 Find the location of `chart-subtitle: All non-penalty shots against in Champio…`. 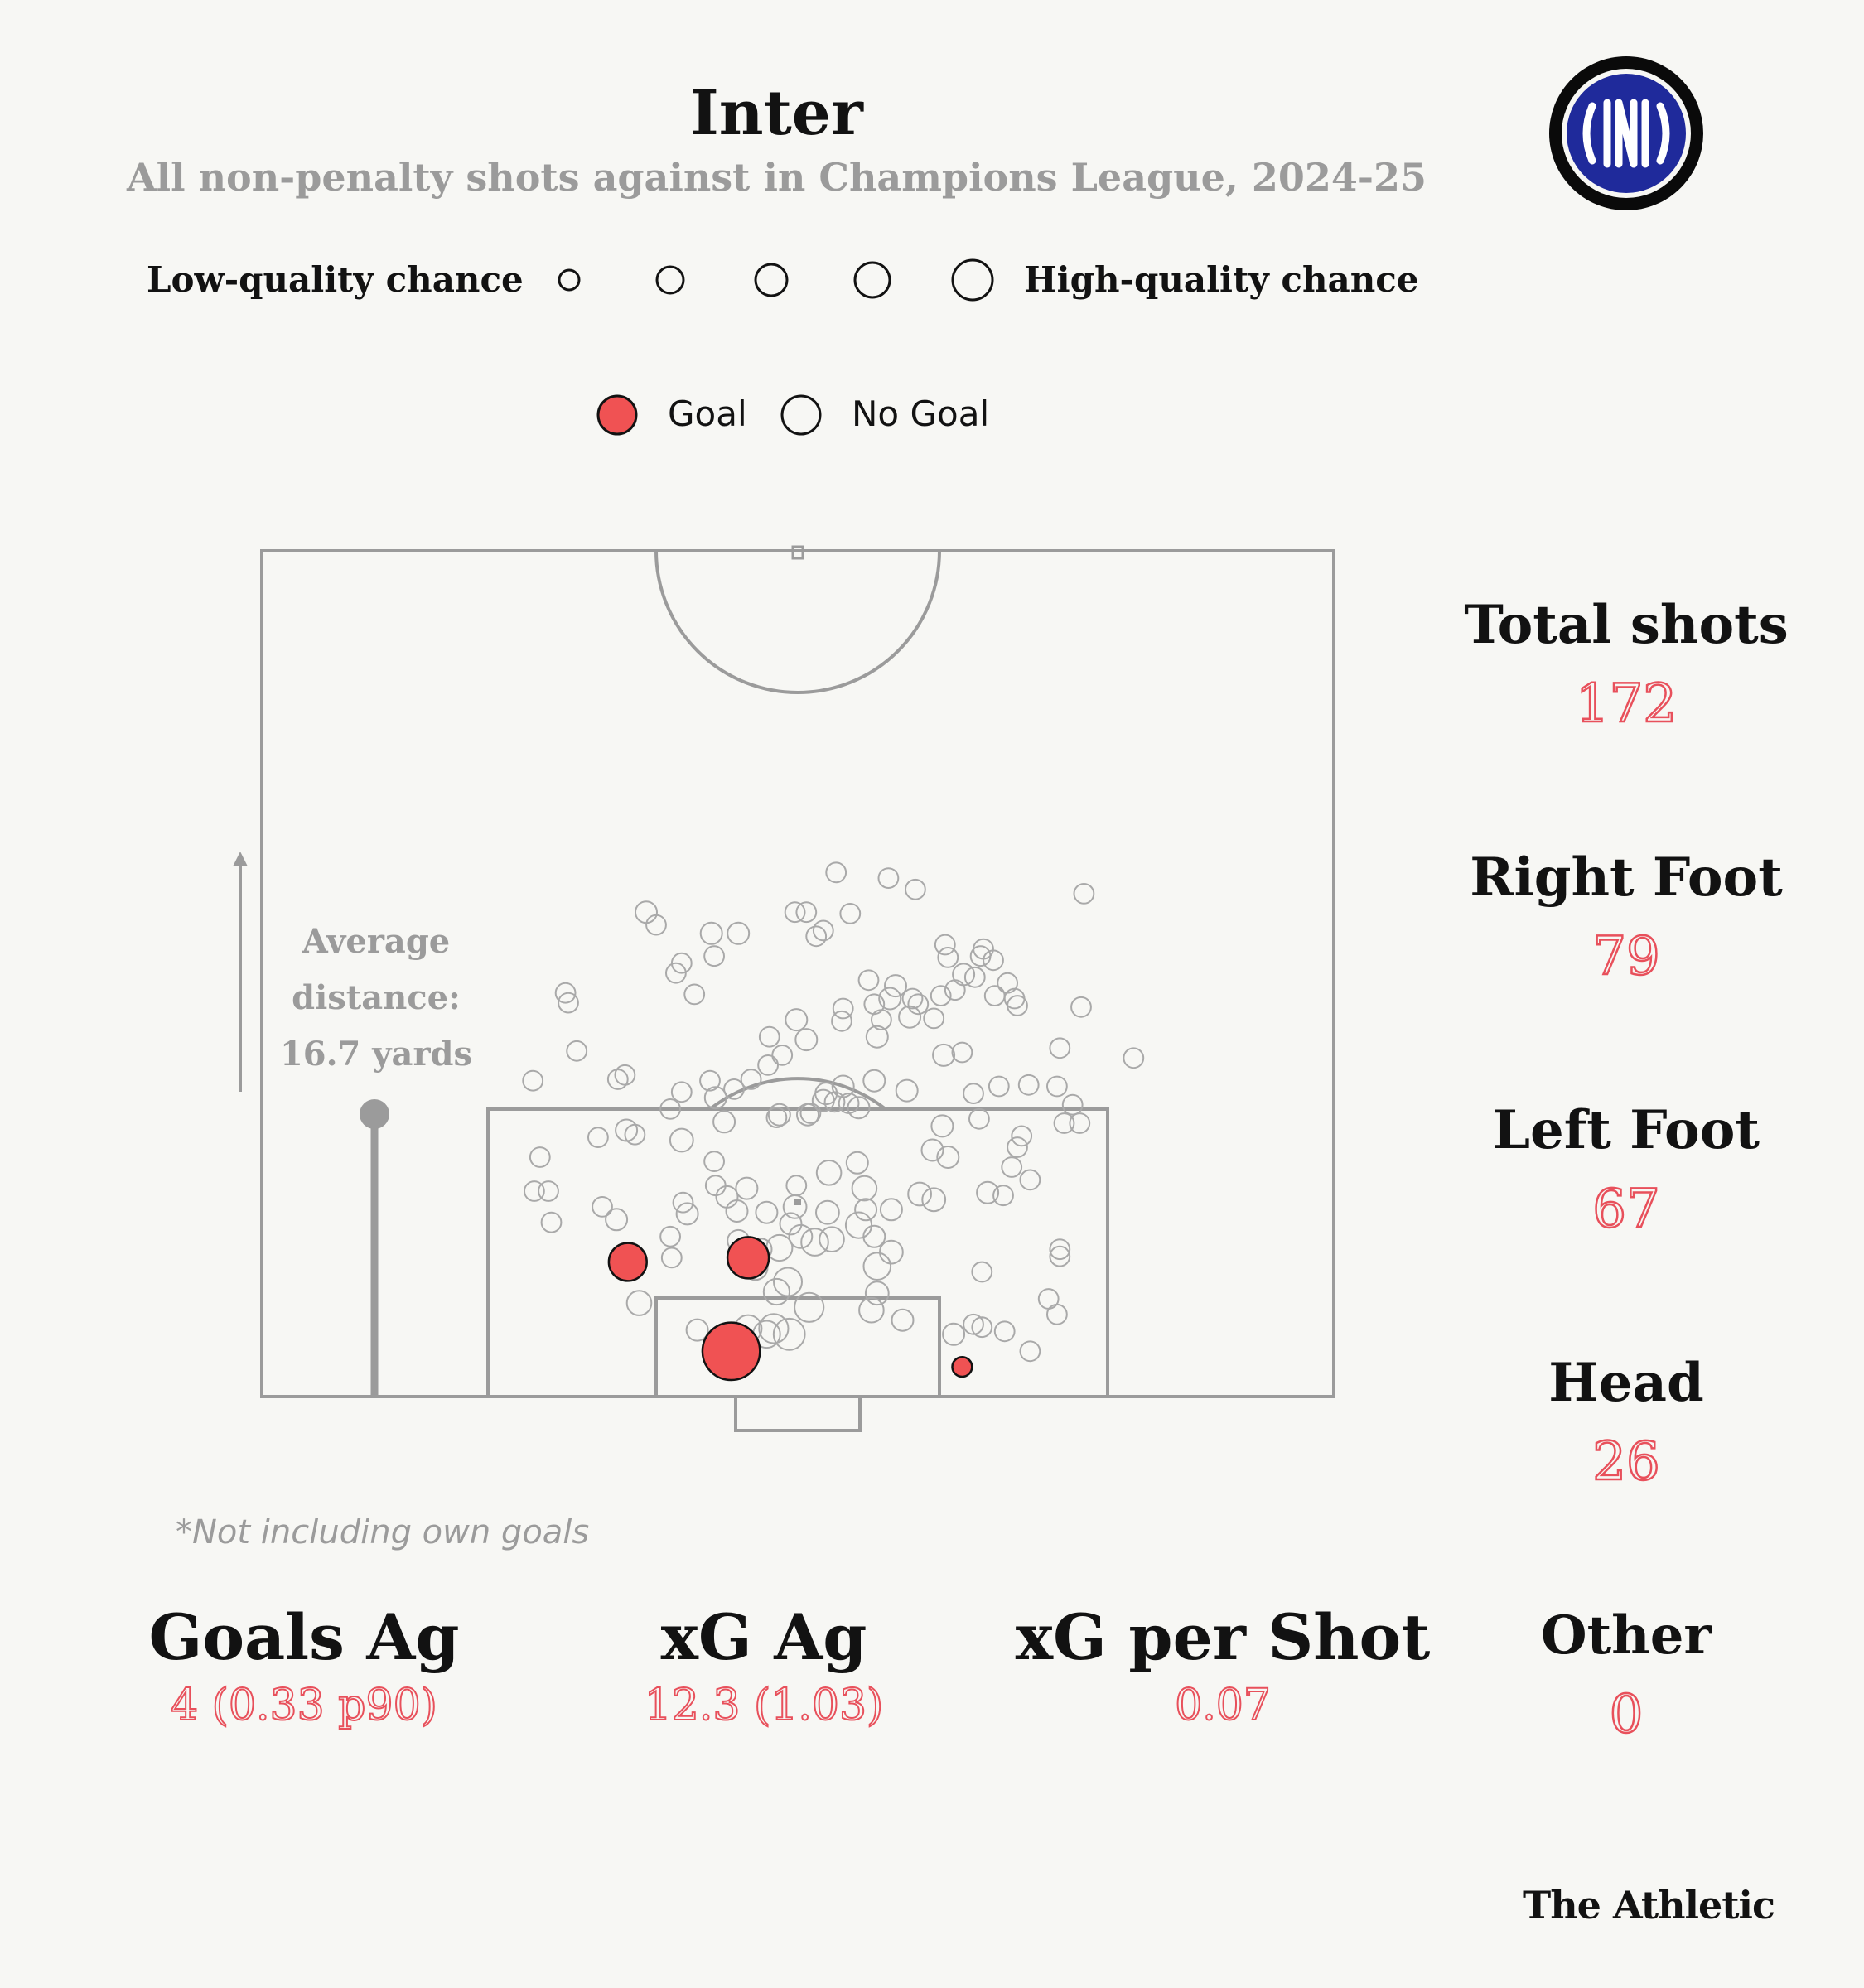

chart-subtitle: All non-penalty shots against in Champio… is located at coordinates (776, 177).